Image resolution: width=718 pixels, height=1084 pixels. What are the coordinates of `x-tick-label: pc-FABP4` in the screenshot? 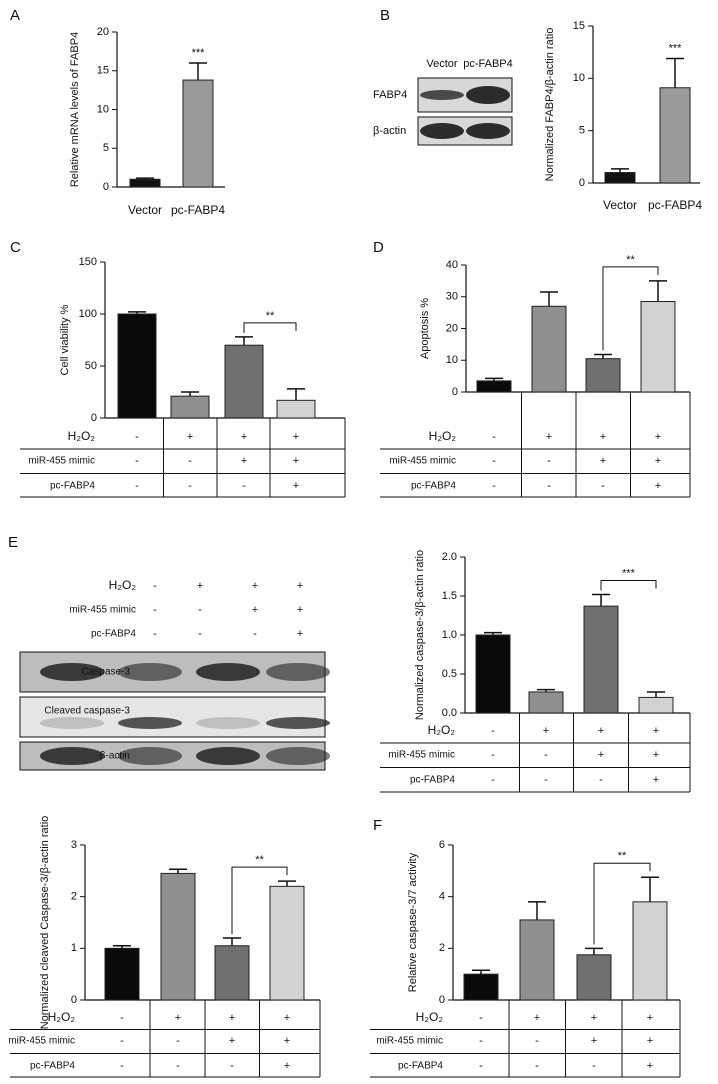 It's located at (675, 205).